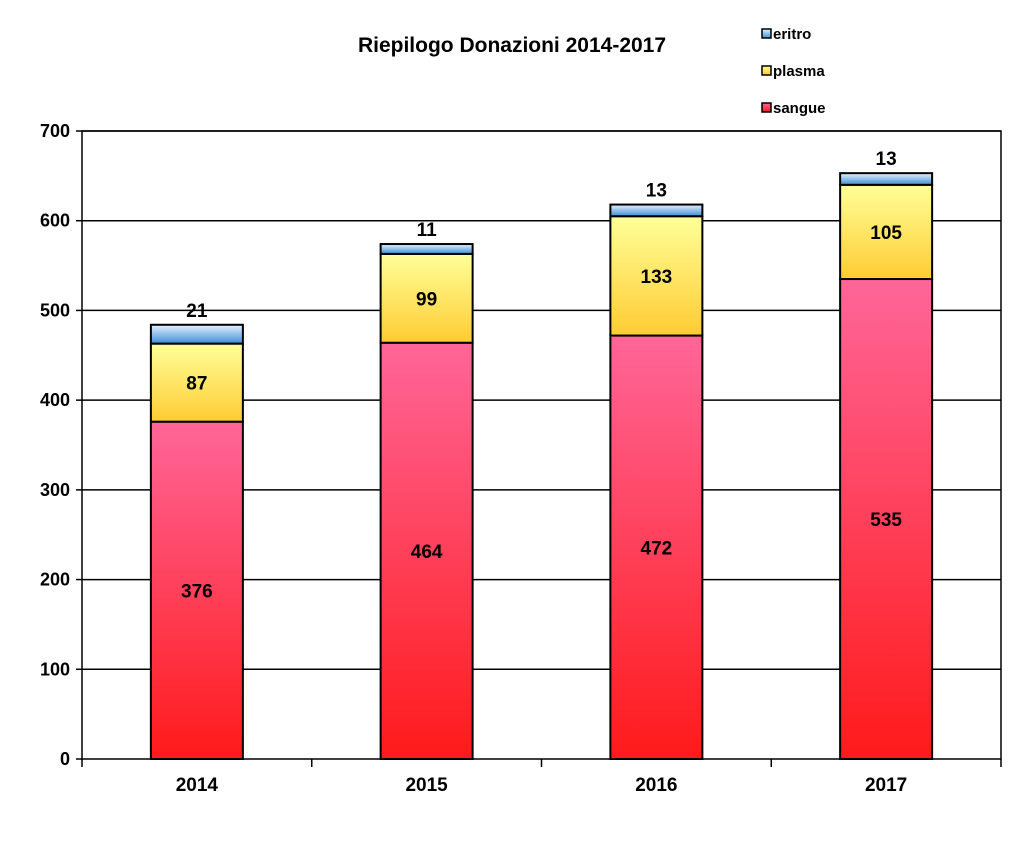  What do you see at coordinates (197, 785) in the screenshot?
I see `x-tick-label: 2014` at bounding box center [197, 785].